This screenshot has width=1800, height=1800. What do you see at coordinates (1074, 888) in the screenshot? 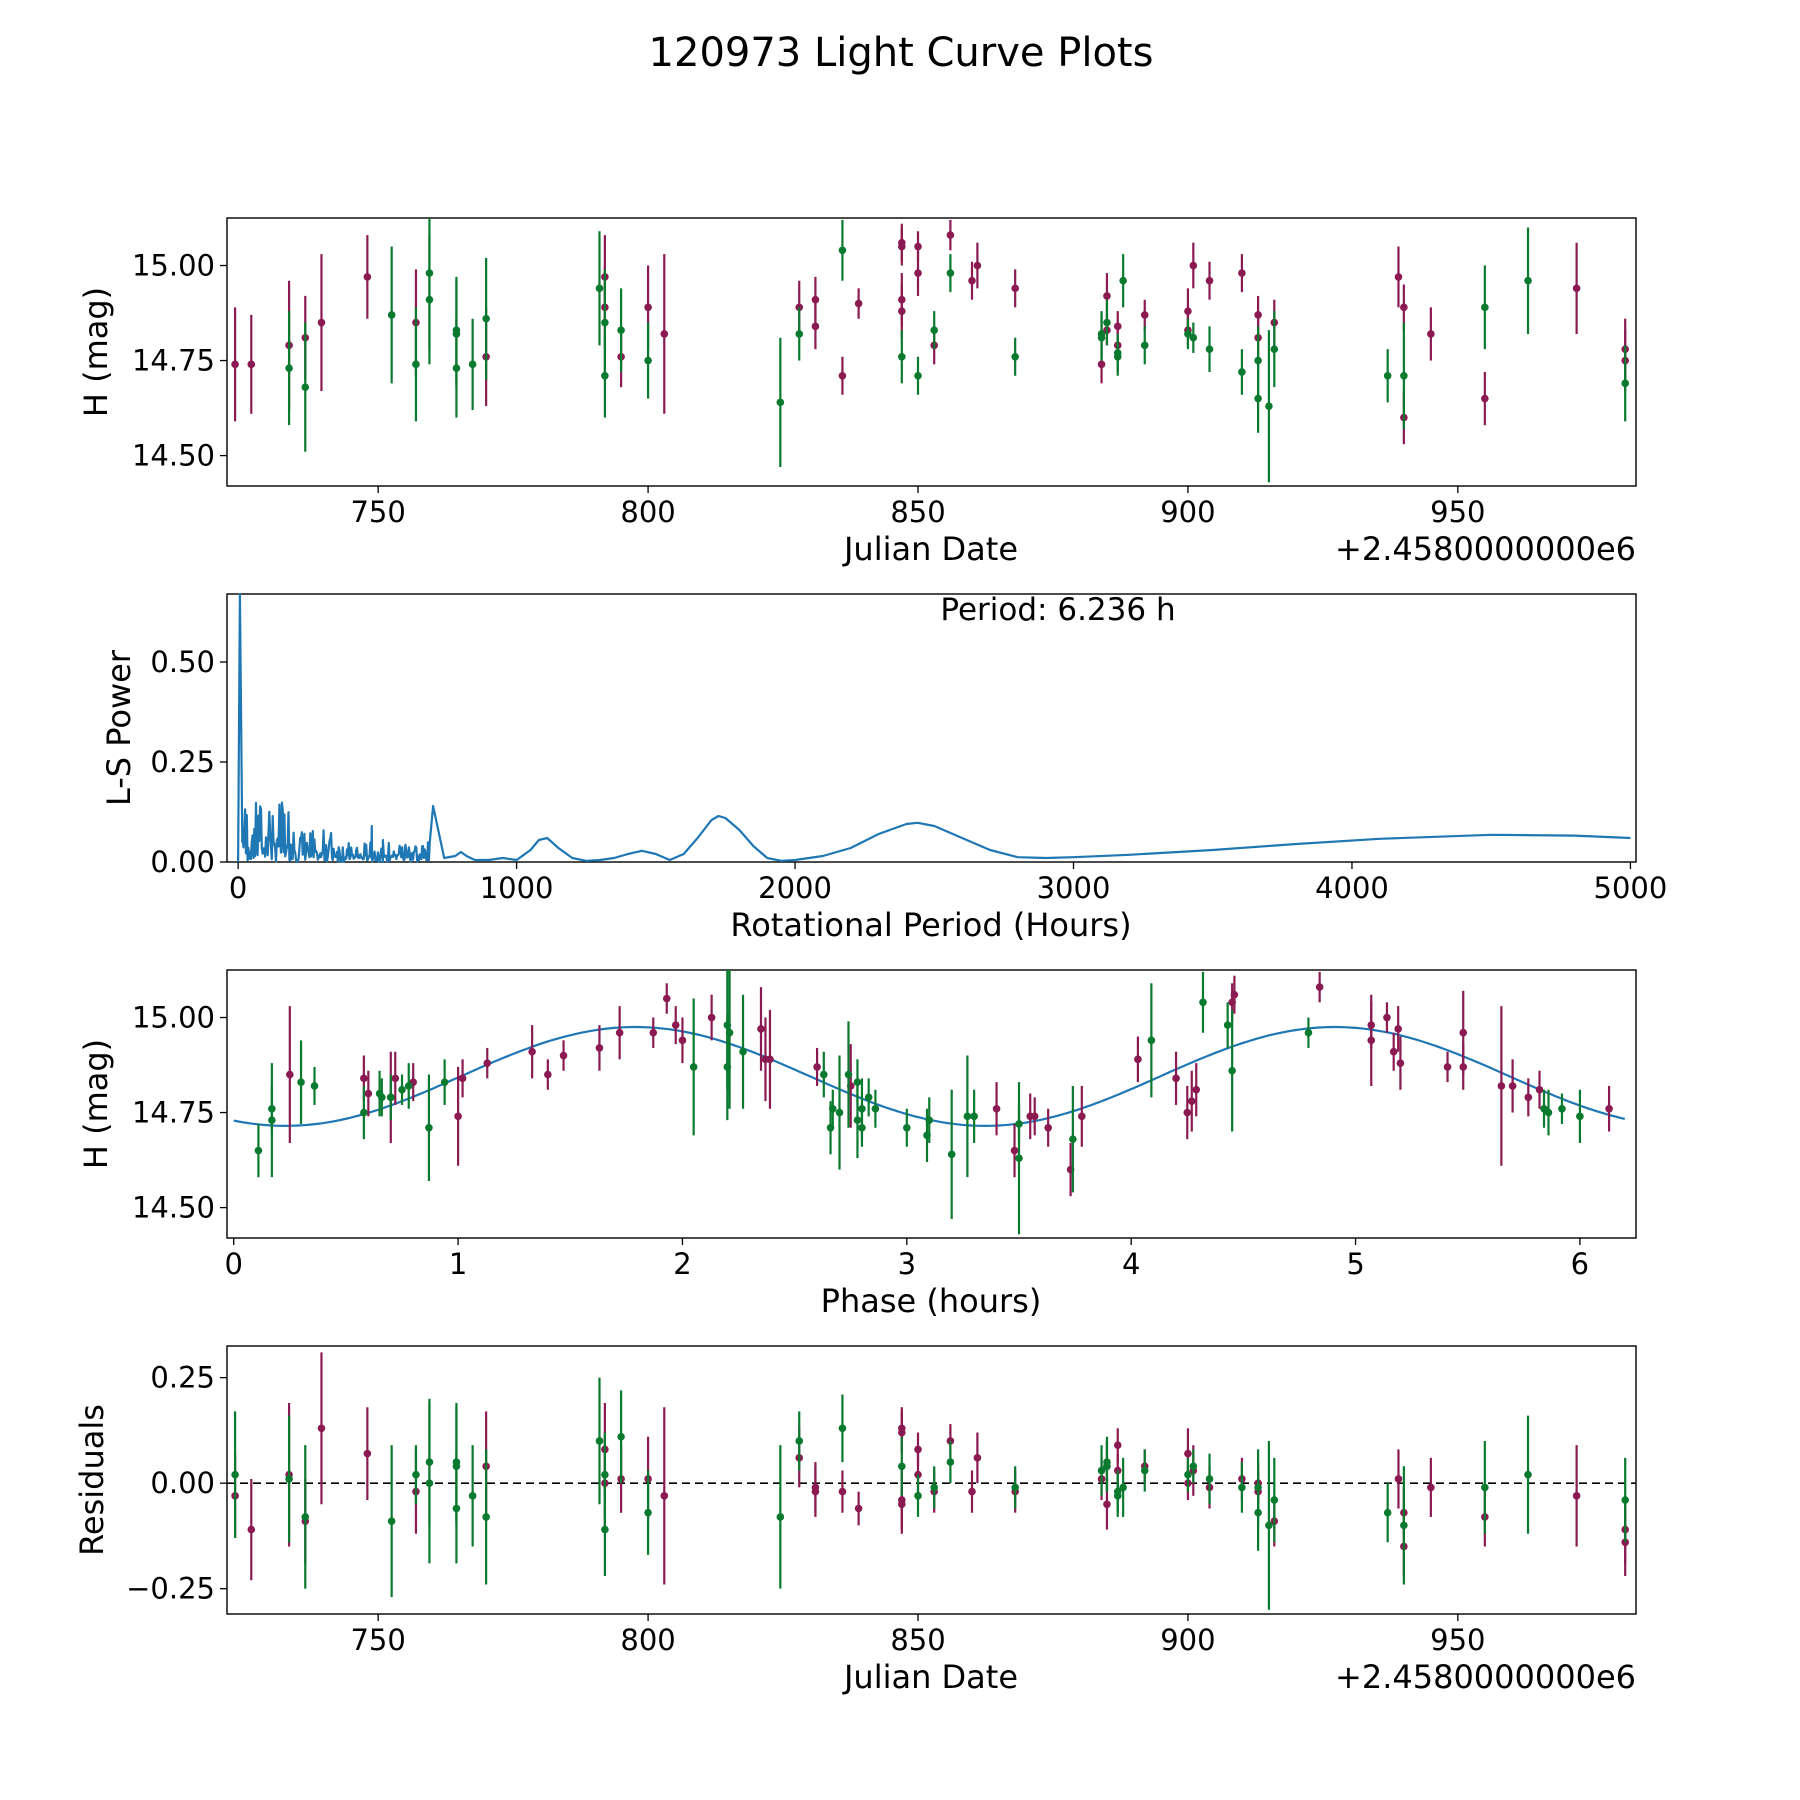
I see `x-tick-label: 3000` at bounding box center [1074, 888].